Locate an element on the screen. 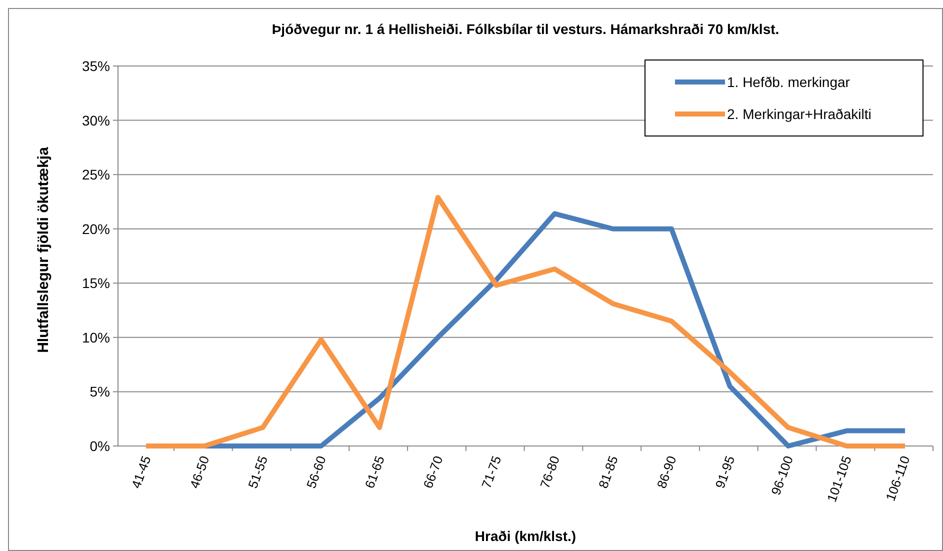 The image size is (943, 551). x-tick-label: 96-100 is located at coordinates (782, 476).